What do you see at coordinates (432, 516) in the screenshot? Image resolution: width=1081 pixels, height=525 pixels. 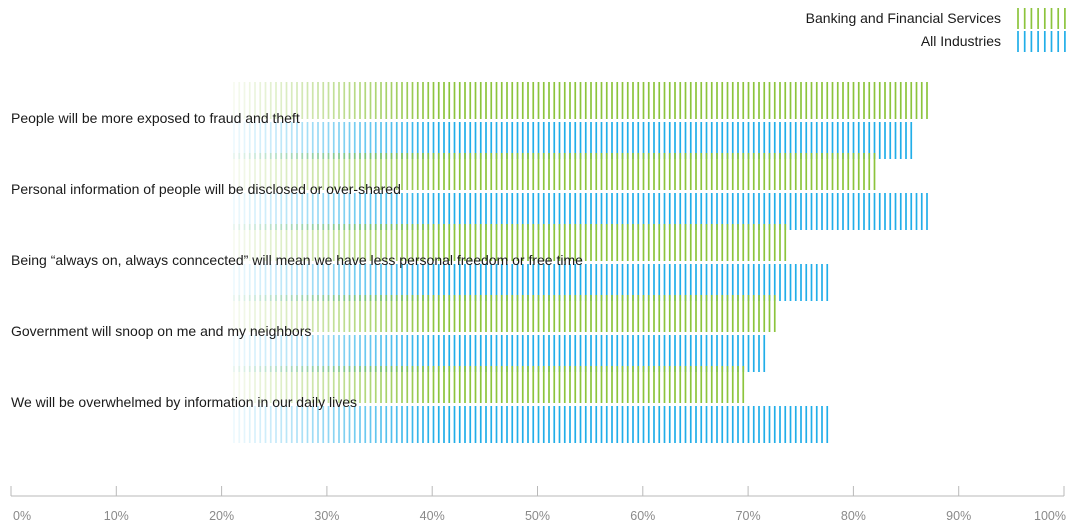 I see `x-tick-label: 40%` at bounding box center [432, 516].